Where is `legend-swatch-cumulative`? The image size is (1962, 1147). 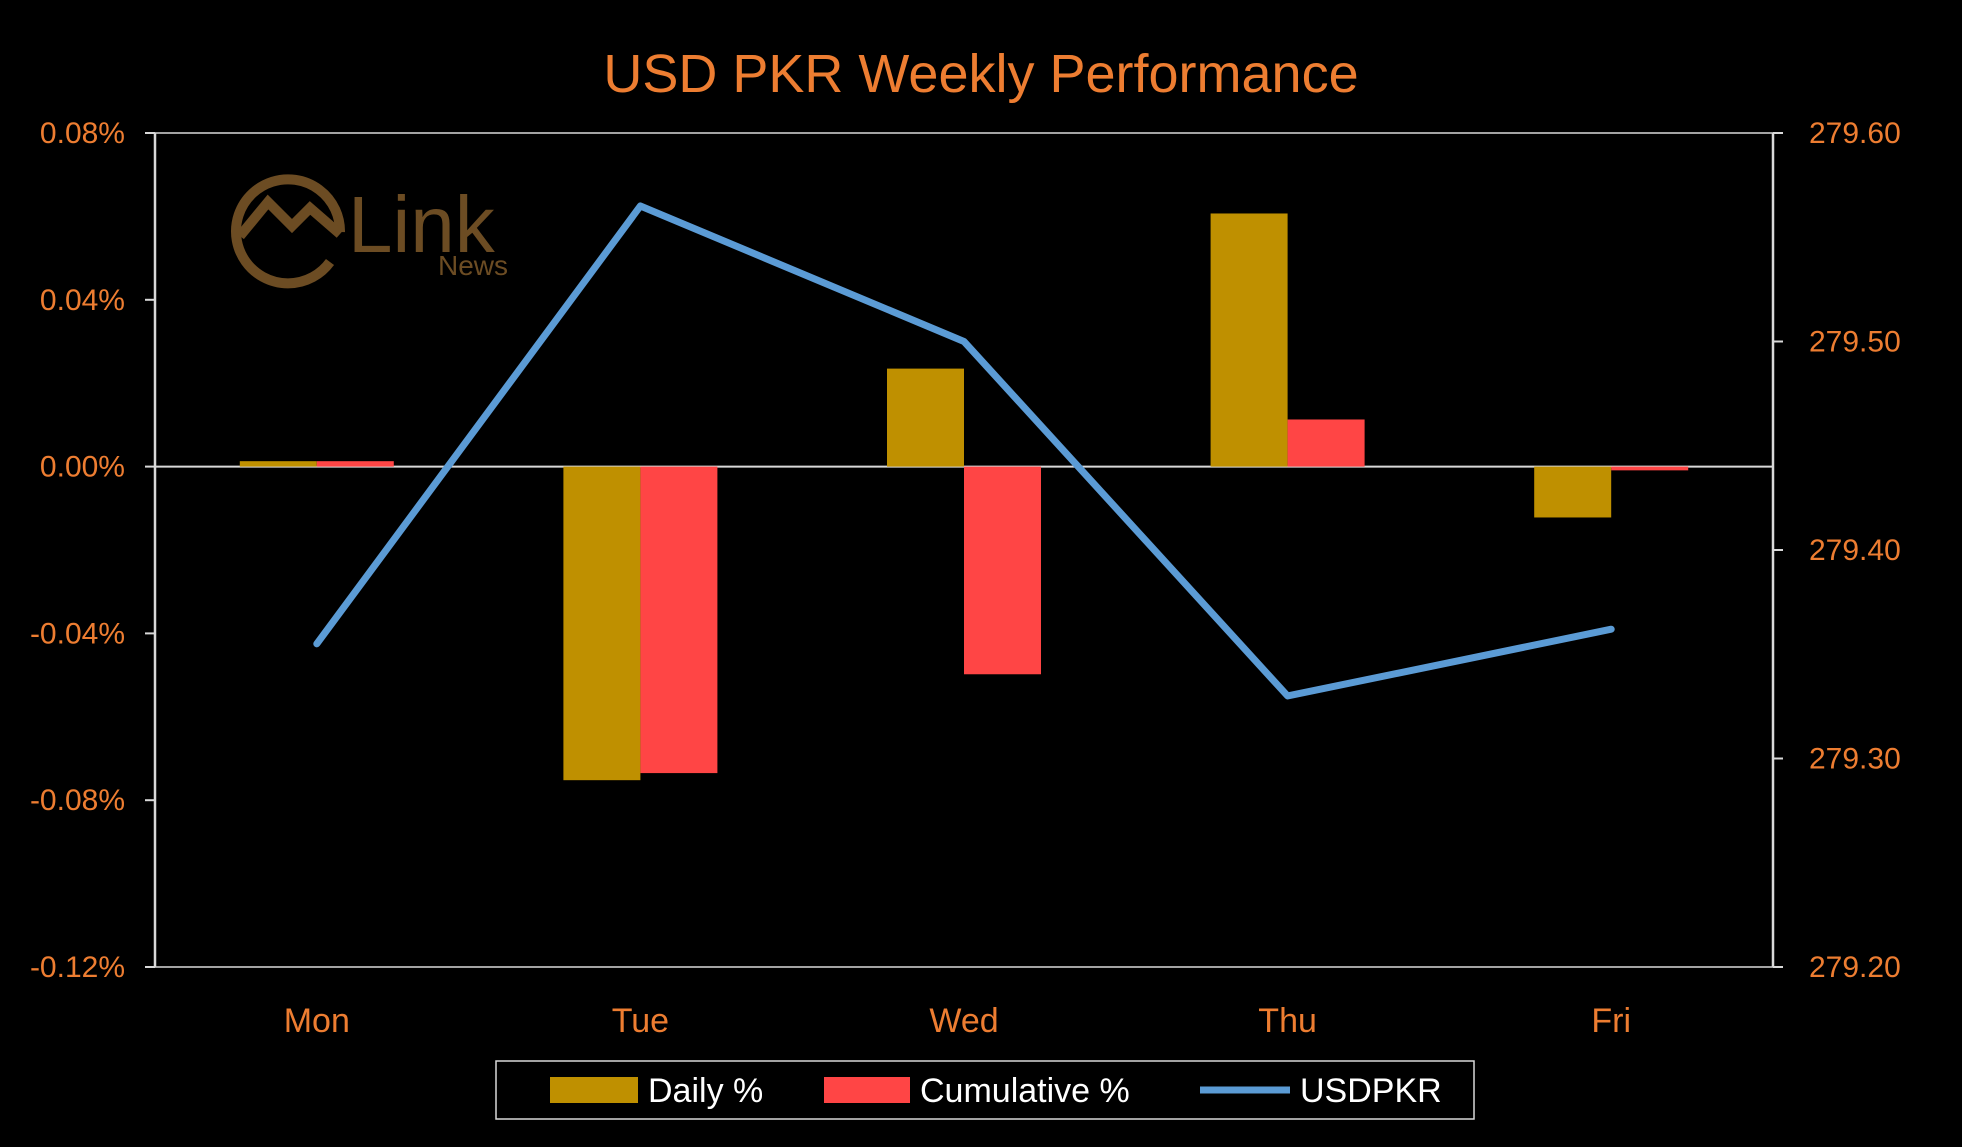
legend-swatch-cumulative is located at coordinates (867, 1090).